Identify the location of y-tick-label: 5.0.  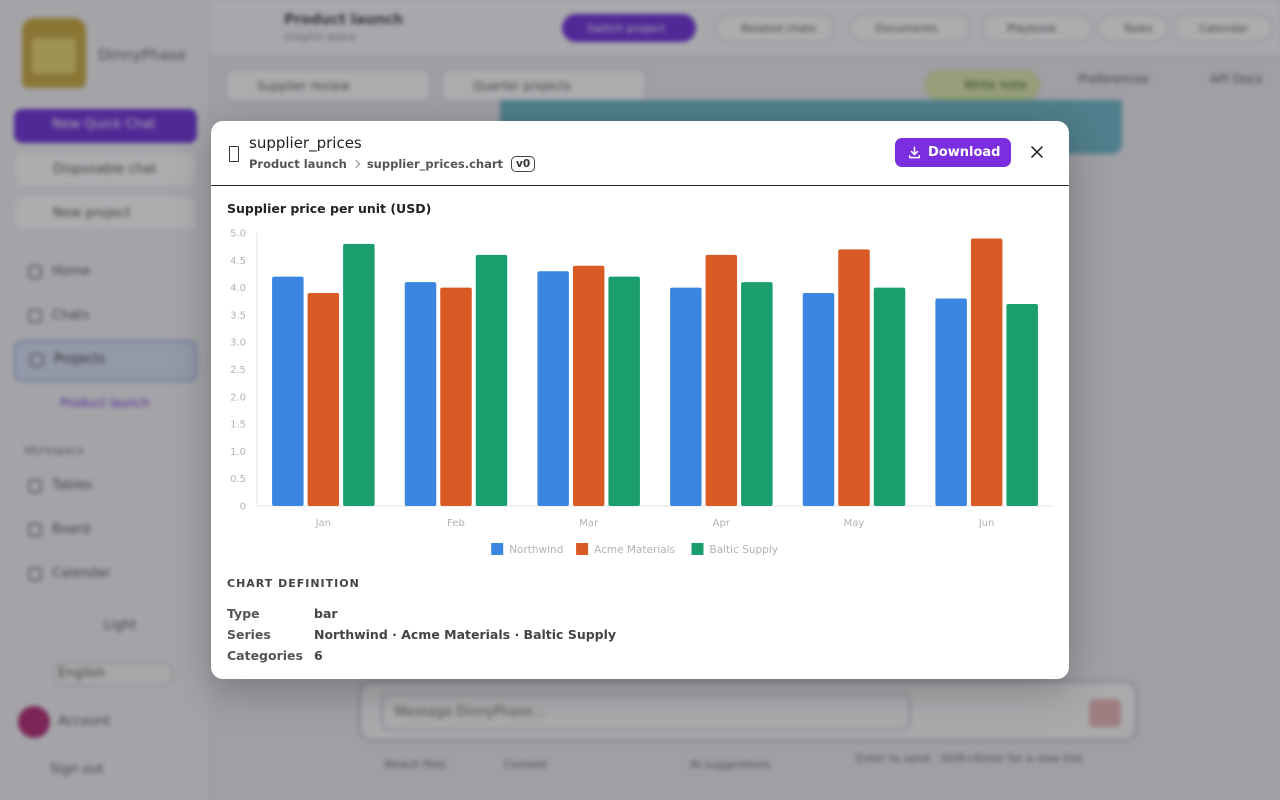
(238, 234).